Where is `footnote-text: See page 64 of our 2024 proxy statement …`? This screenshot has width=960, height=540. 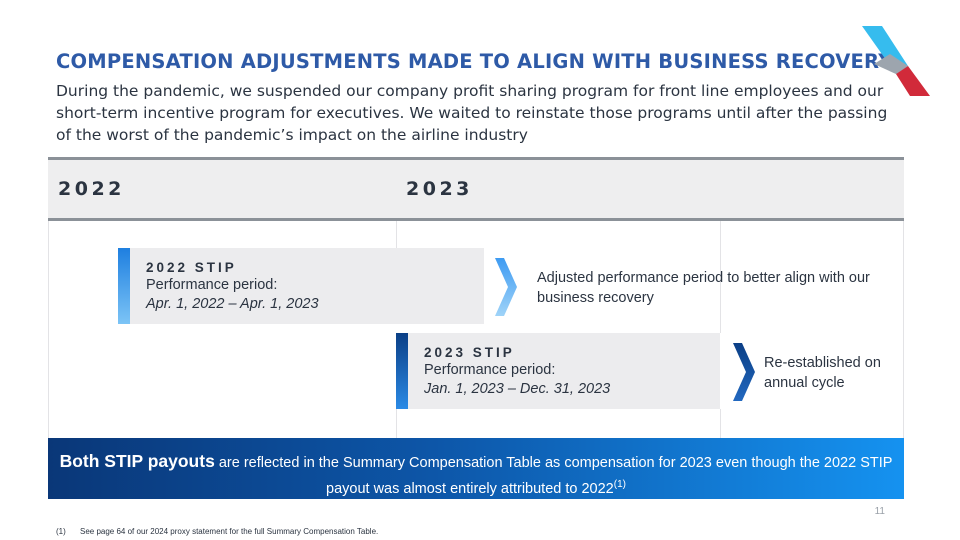
footnote-text: See page 64 of our 2024 proxy statement … is located at coordinates (229, 531).